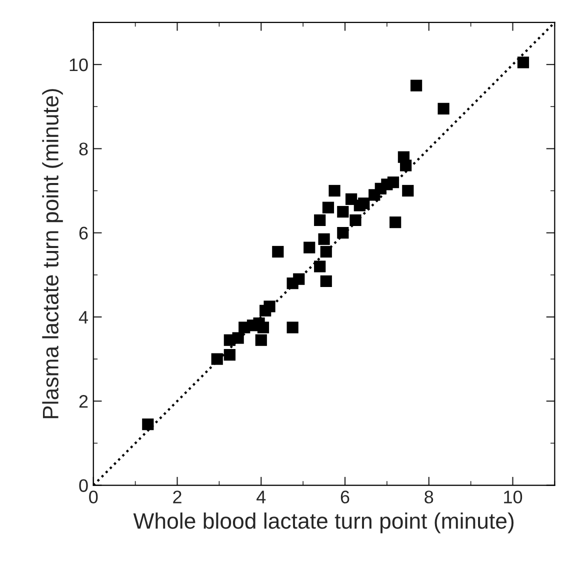 The height and width of the screenshot is (561, 566). What do you see at coordinates (52, 253) in the screenshot?
I see `y-axis-title: Plasma lactate turn point (minute)` at bounding box center [52, 253].